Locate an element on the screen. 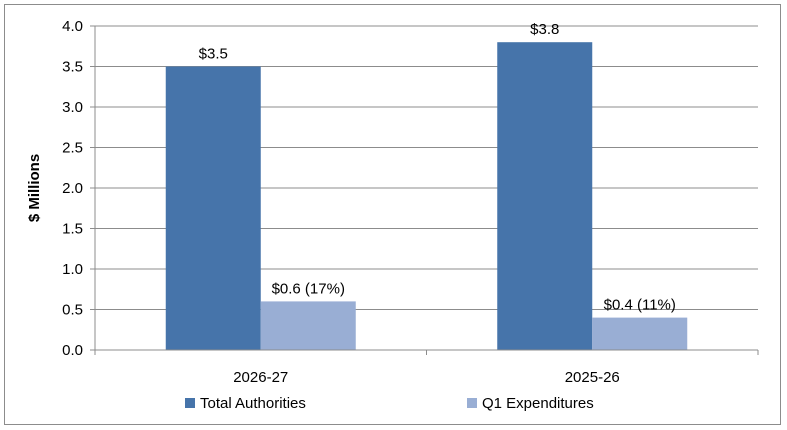 Image resolution: width=787 pixels, height=430 pixels. data-label: $0.6 (17%) is located at coordinates (308, 288).